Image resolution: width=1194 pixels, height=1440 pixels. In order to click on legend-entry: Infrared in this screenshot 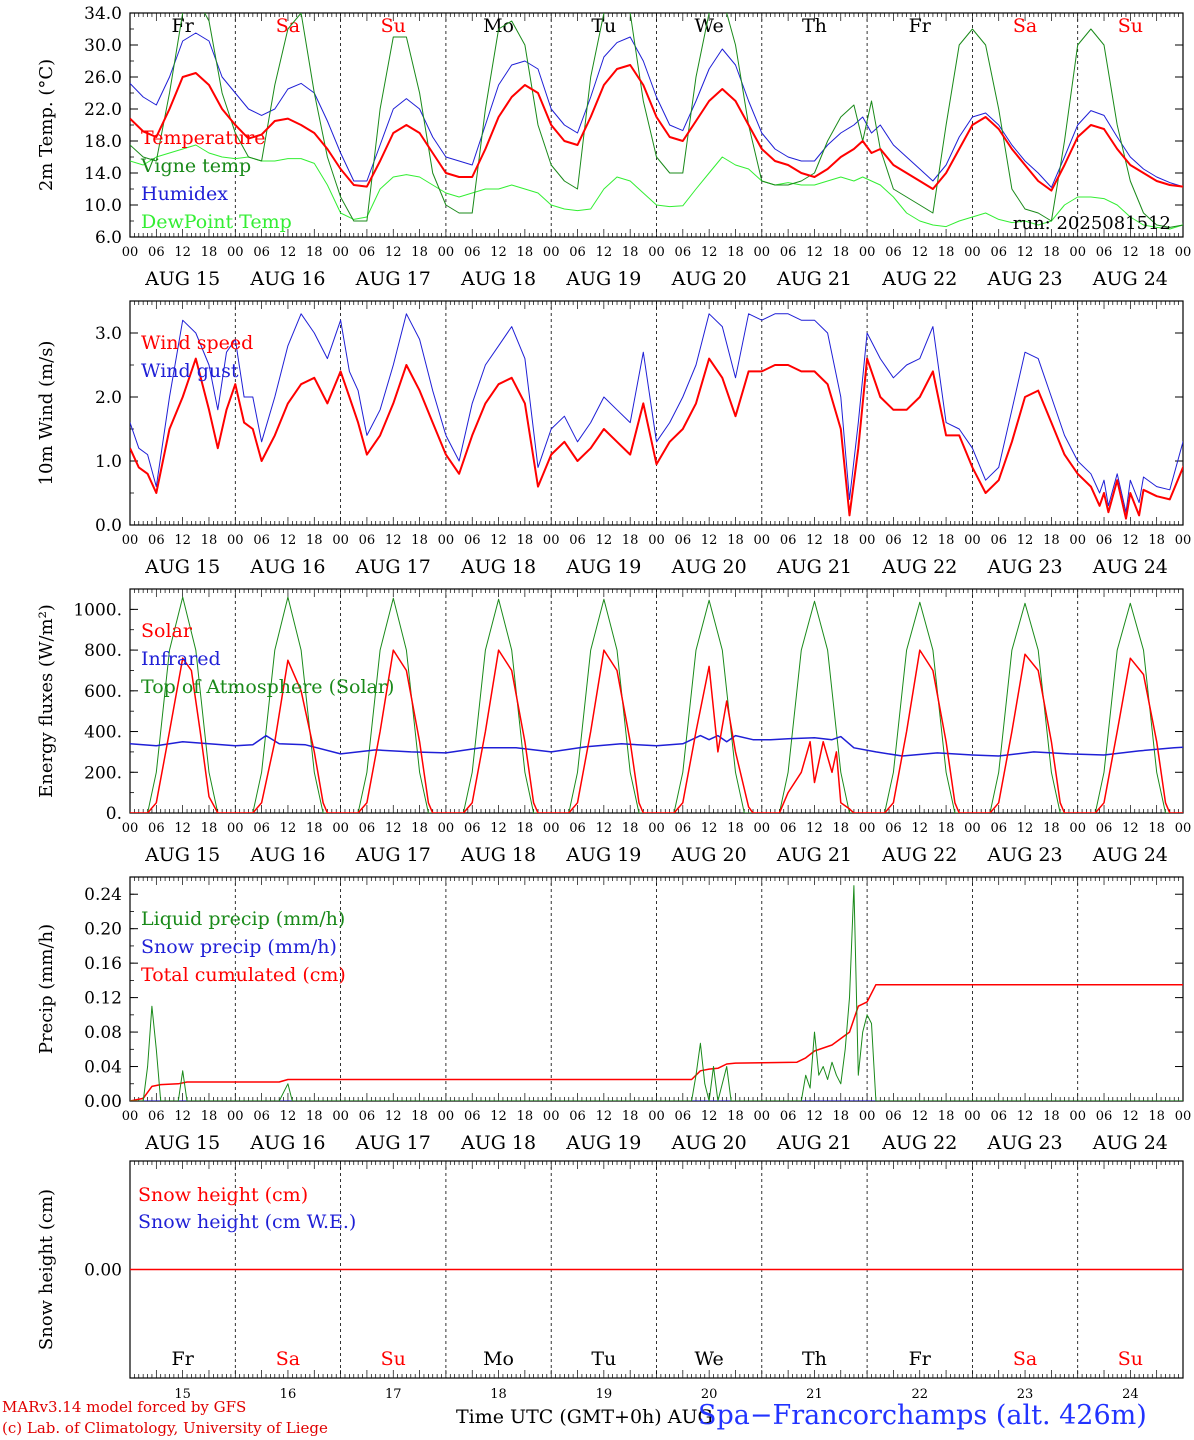, I will do `click(181, 659)`.